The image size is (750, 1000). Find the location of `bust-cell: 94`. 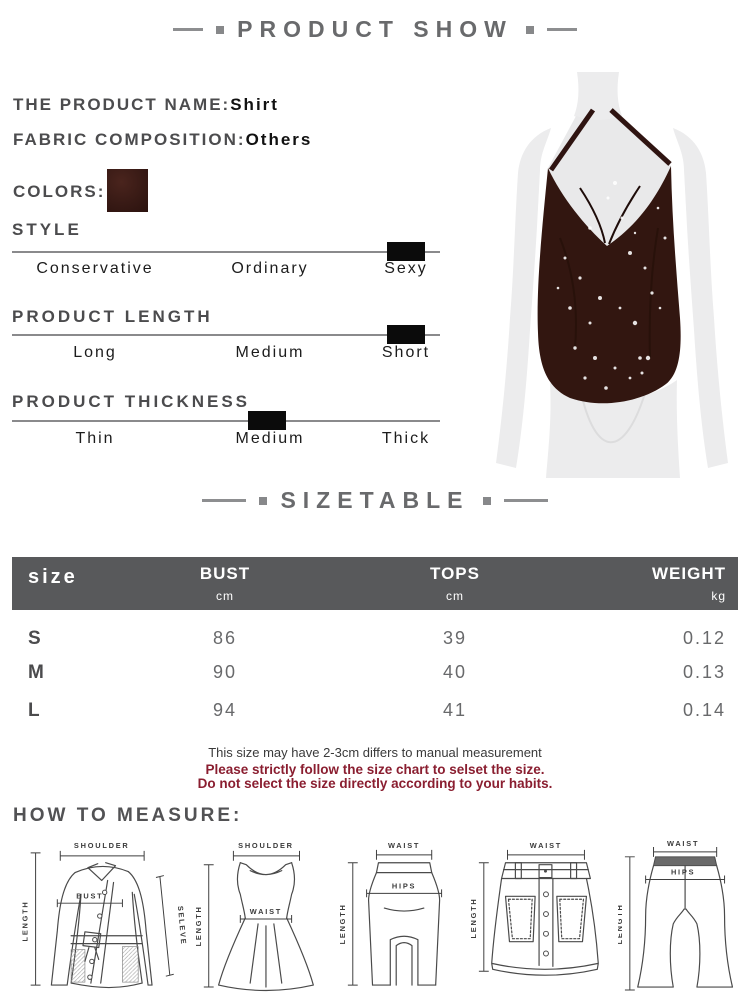

bust-cell: 94 is located at coordinates (225, 710).